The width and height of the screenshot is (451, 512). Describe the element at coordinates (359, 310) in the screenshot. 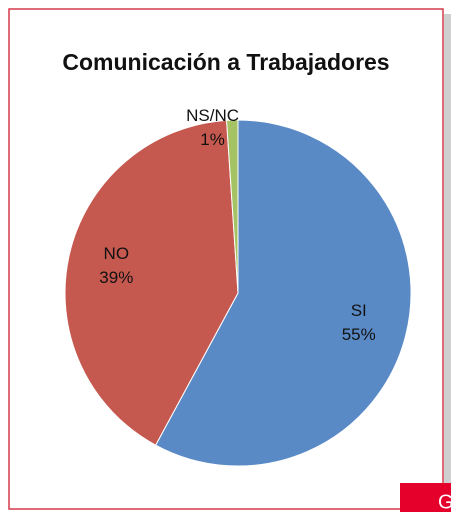

I see `slice-label: SI` at that location.